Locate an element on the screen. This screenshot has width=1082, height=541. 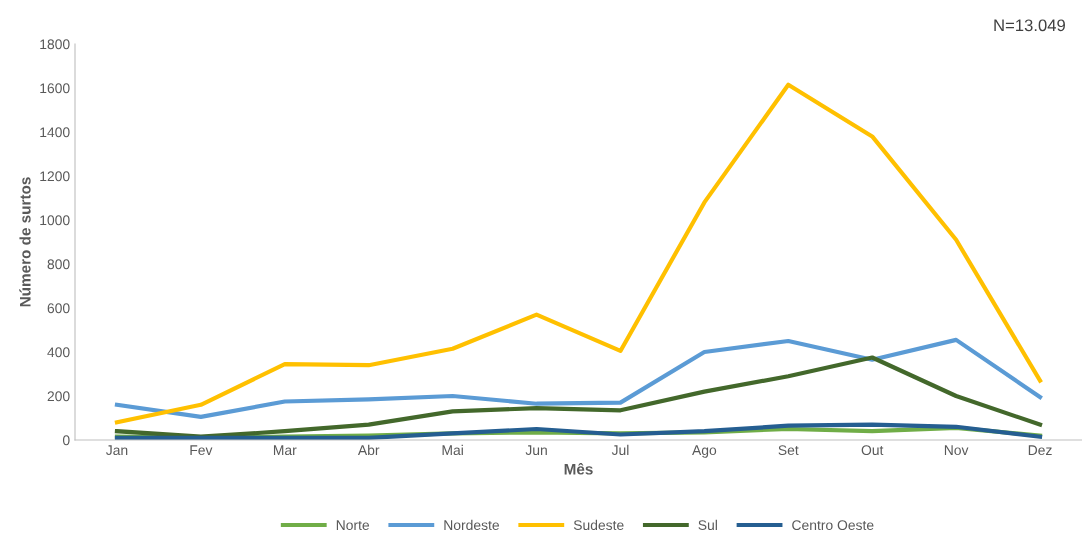
x-tick-label: Fev is located at coordinates (201, 450).